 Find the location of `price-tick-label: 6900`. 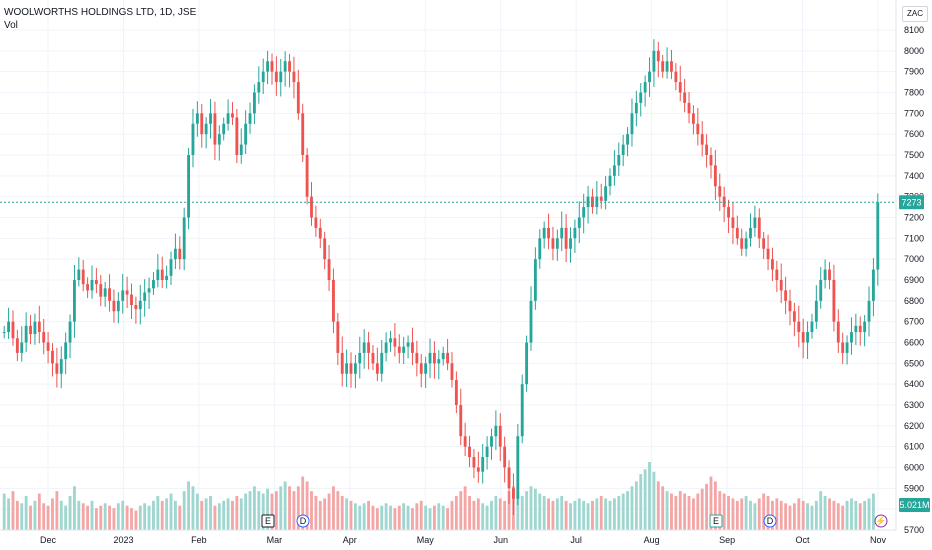

price-tick-label: 6900 is located at coordinates (914, 280).